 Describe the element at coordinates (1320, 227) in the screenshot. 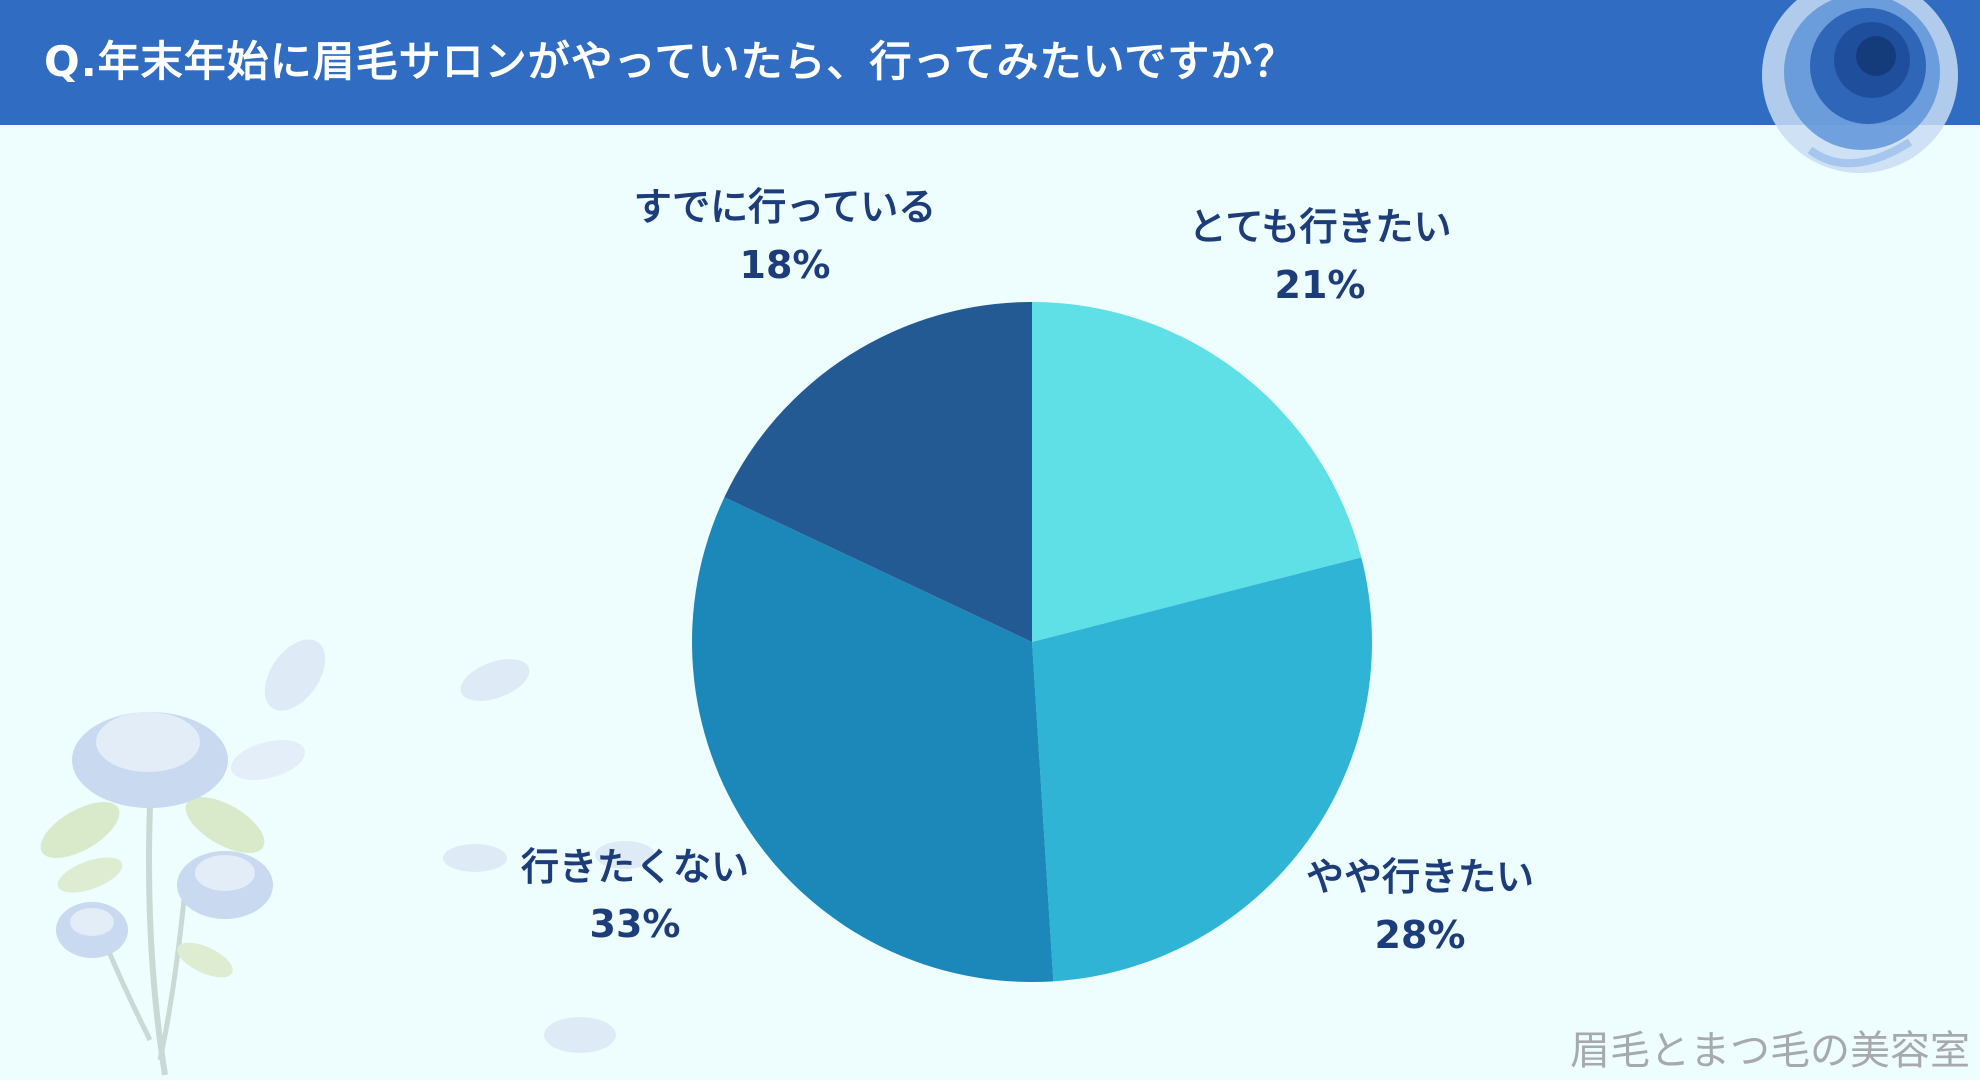

I see `slice-category-label: とても行きたい` at that location.